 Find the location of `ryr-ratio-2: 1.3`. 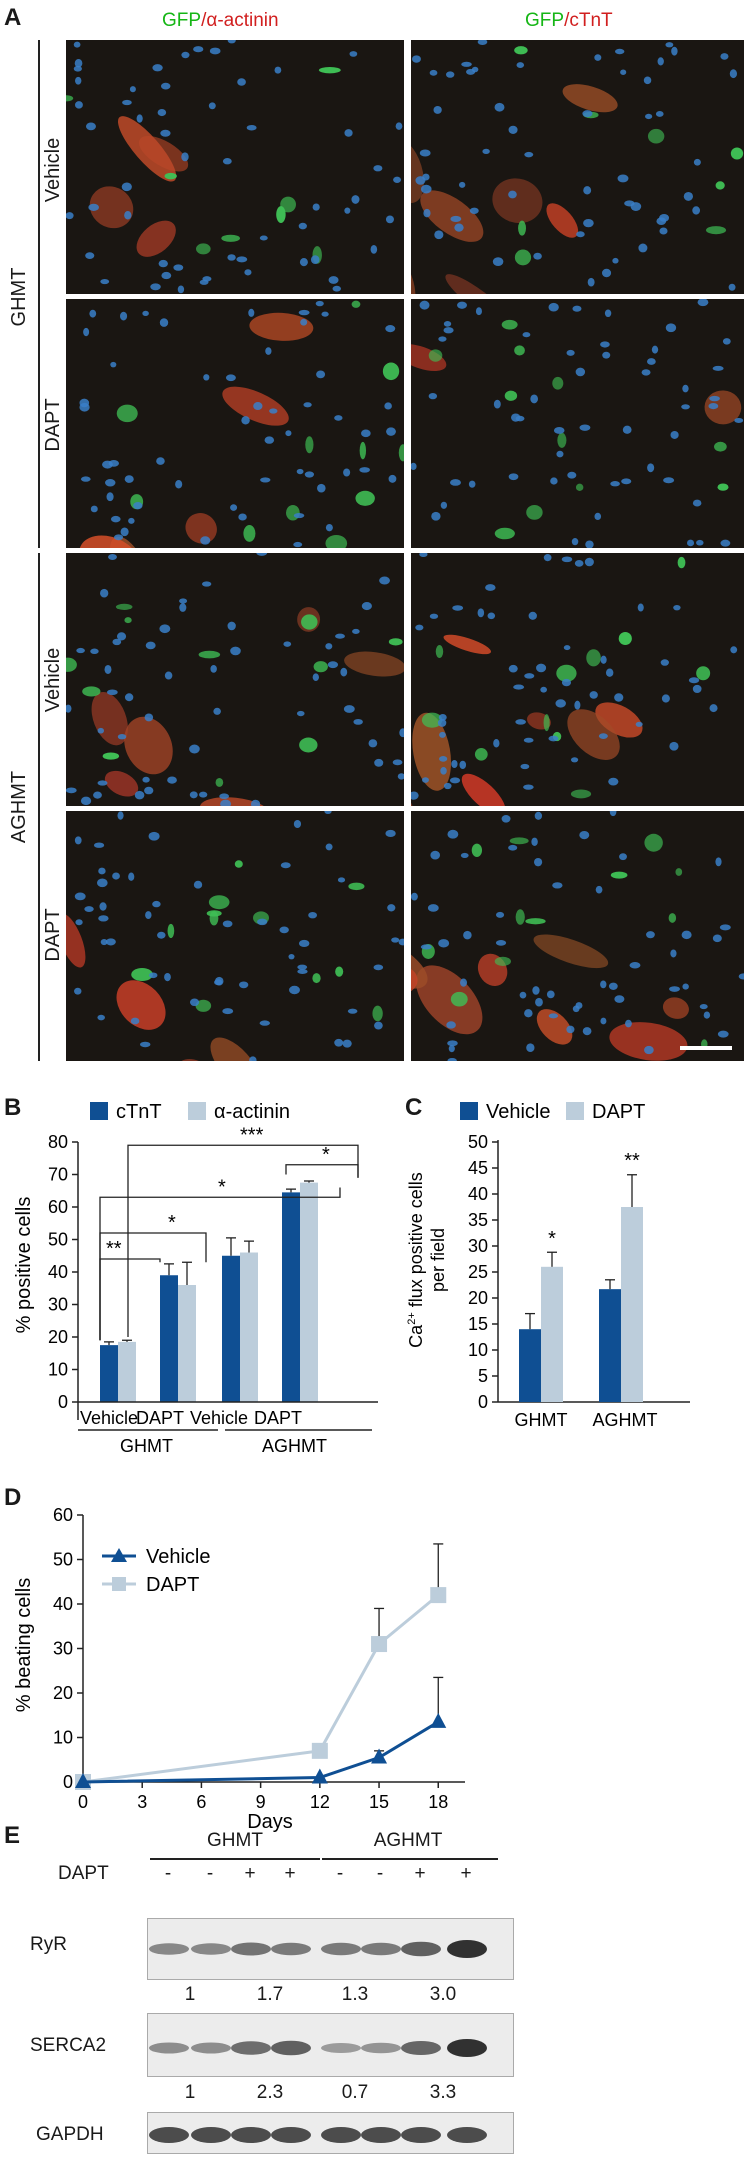

ryr-ratio-2: 1.3 is located at coordinates (355, 1994).